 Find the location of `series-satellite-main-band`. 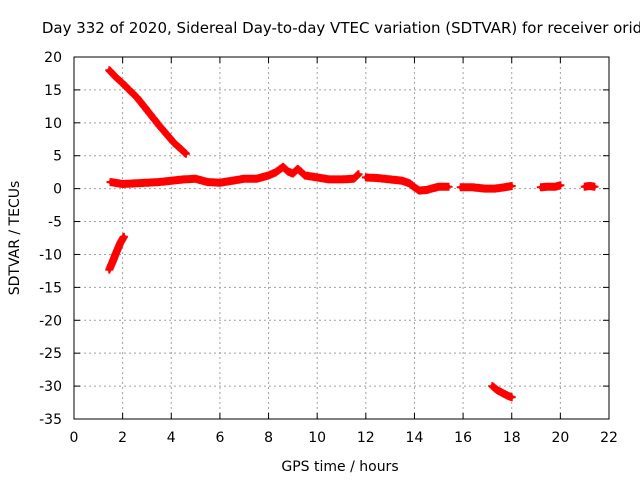

series-satellite-main-band is located at coordinates (234, 175).